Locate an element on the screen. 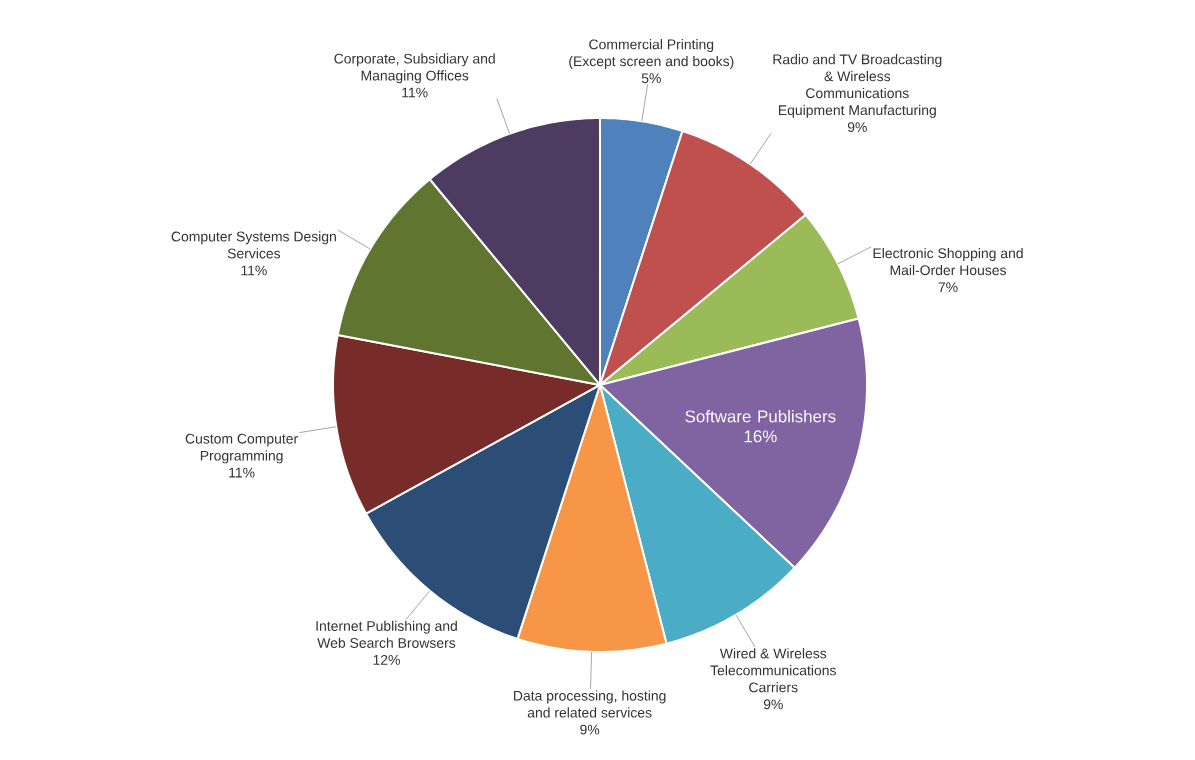 This screenshot has height=760, width=1195. slice-label: Electronic Shopping and Mail-Order Houses is located at coordinates (948, 261).